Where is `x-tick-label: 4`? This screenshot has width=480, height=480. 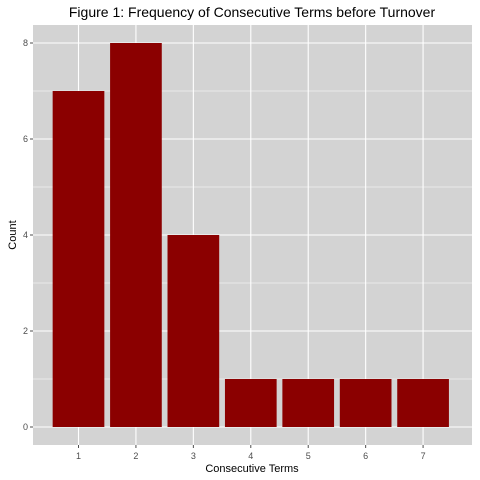
x-tick-label: 4 is located at coordinates (250, 456).